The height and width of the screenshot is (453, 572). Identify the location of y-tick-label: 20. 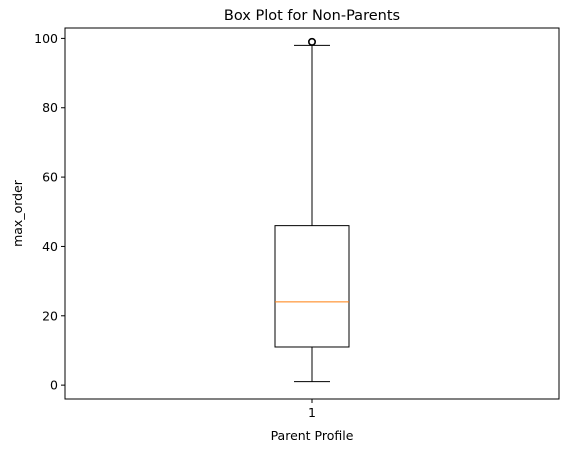
(50, 315).